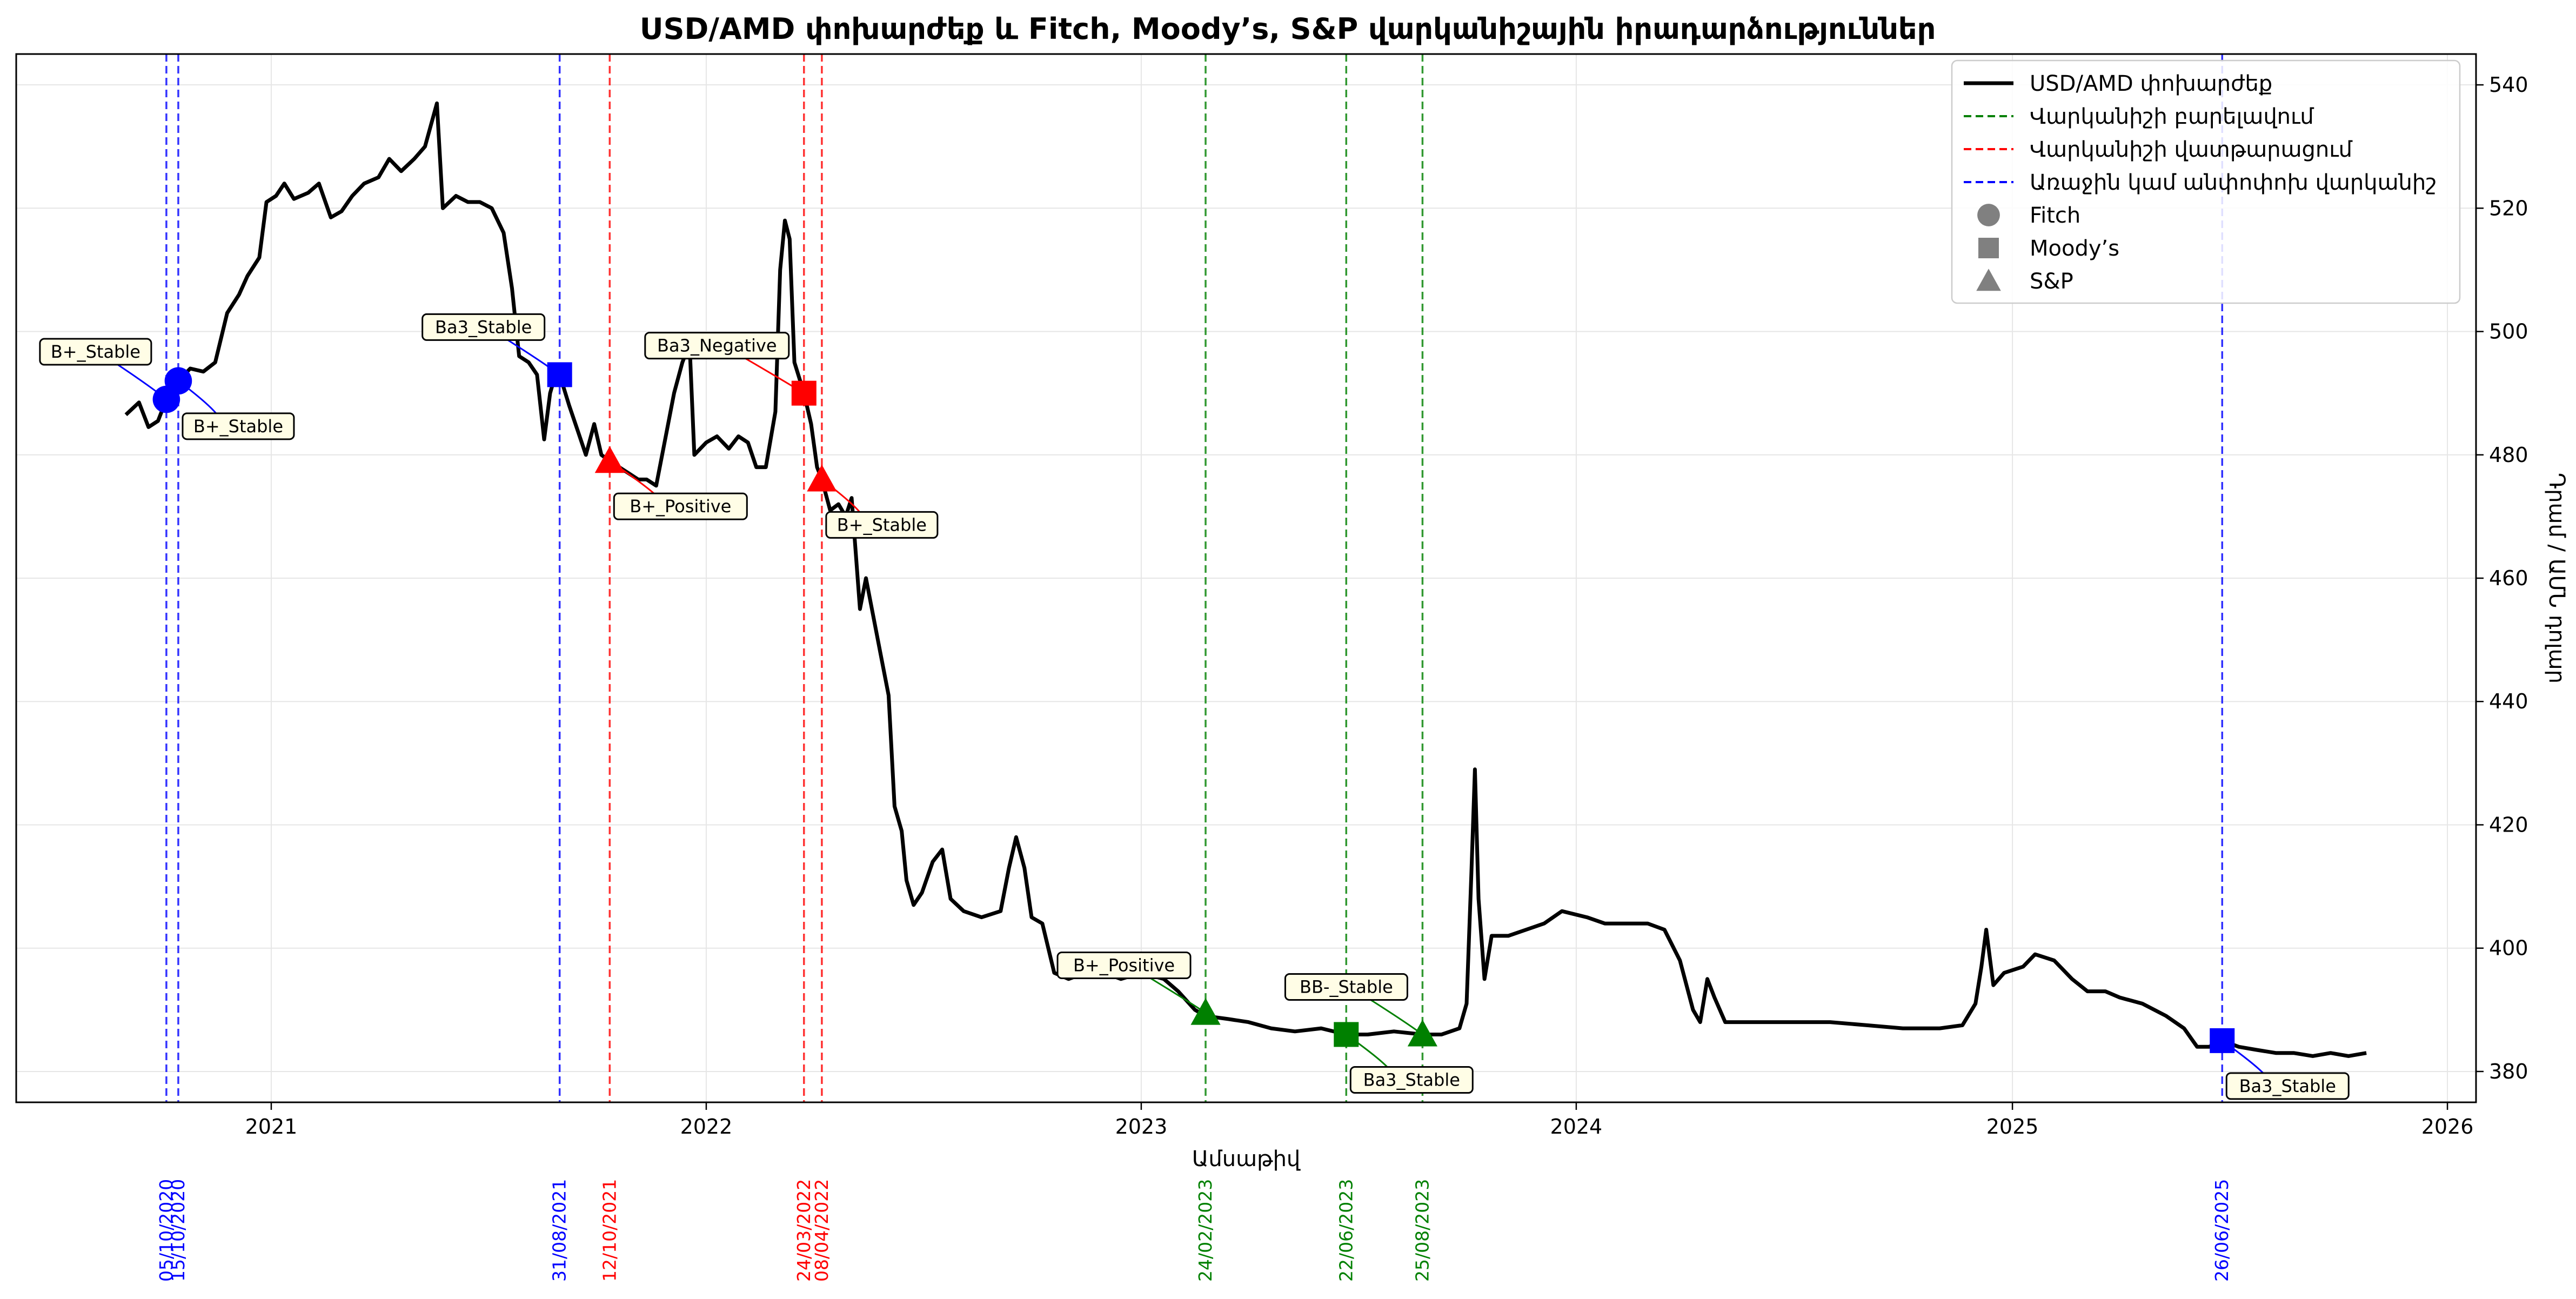 This screenshot has height=1299, width=2576. I want to click on legend-swatch-square, so click(1988, 248).